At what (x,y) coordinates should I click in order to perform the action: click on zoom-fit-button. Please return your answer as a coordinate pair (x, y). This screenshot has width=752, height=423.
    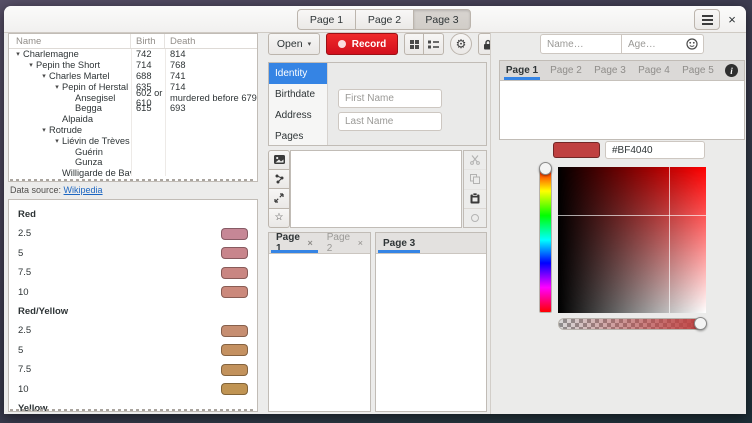
    Looking at the image, I should click on (279, 199).